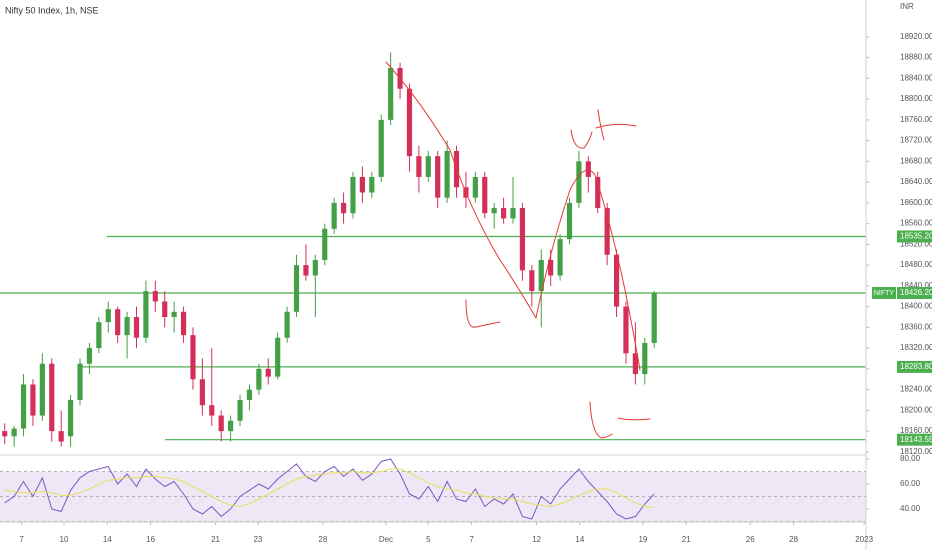  Describe the element at coordinates (386, 539) in the screenshot. I see `x-tick-label: Dec` at that location.